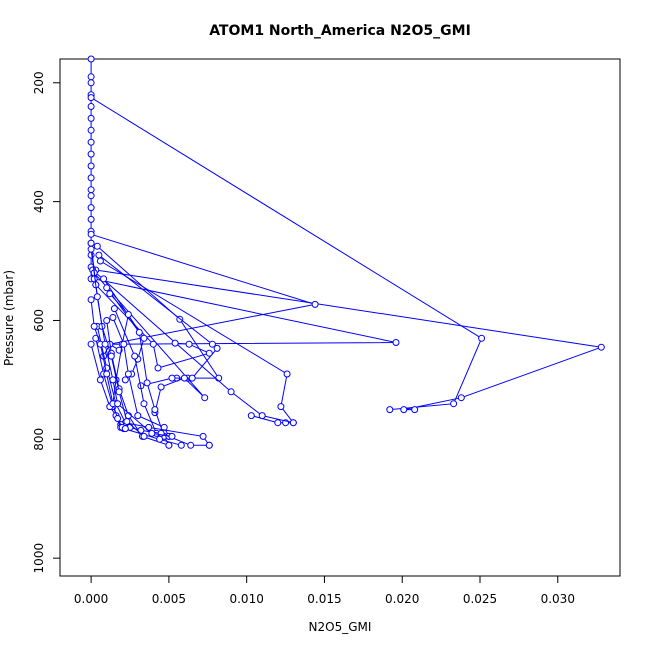 The height and width of the screenshot is (650, 650). What do you see at coordinates (39, 82) in the screenshot?
I see `y-tick-label: 200` at bounding box center [39, 82].